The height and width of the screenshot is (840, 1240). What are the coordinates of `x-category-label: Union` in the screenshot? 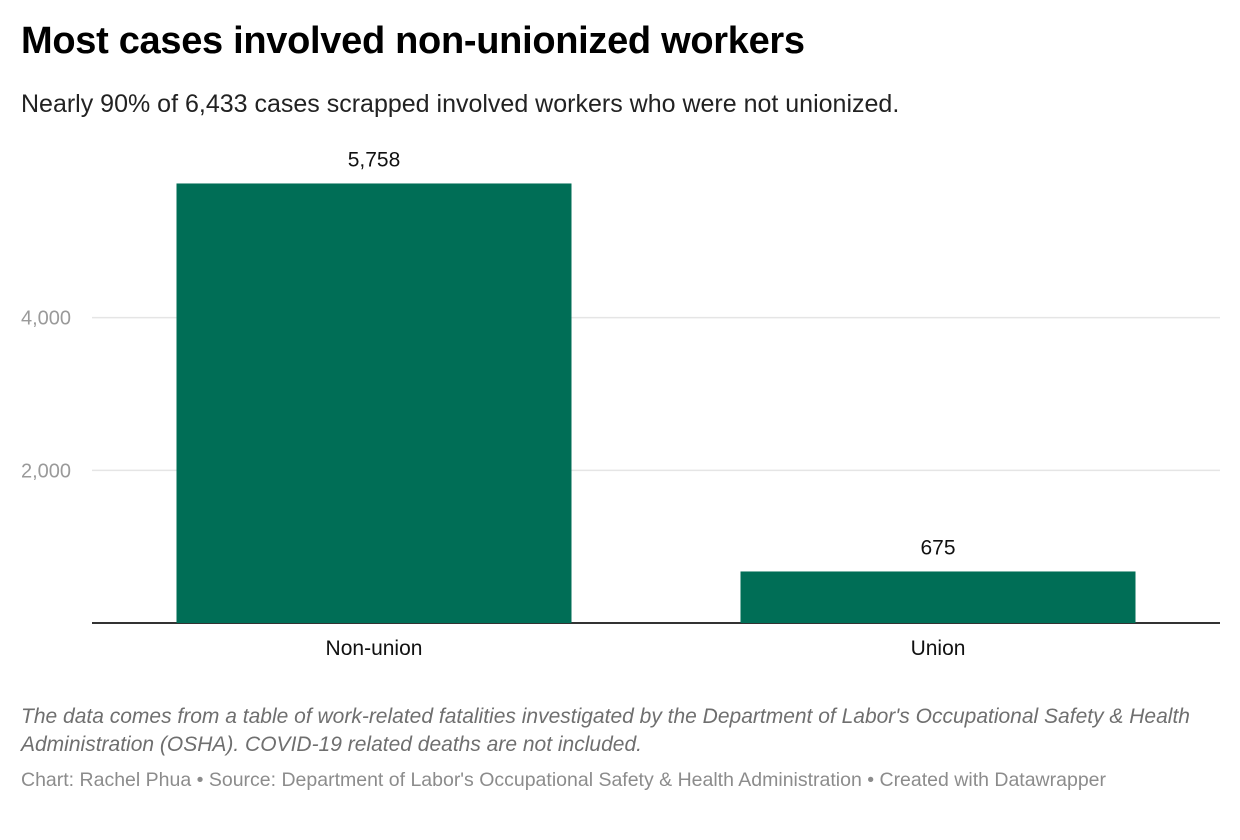 It's located at (938, 648).